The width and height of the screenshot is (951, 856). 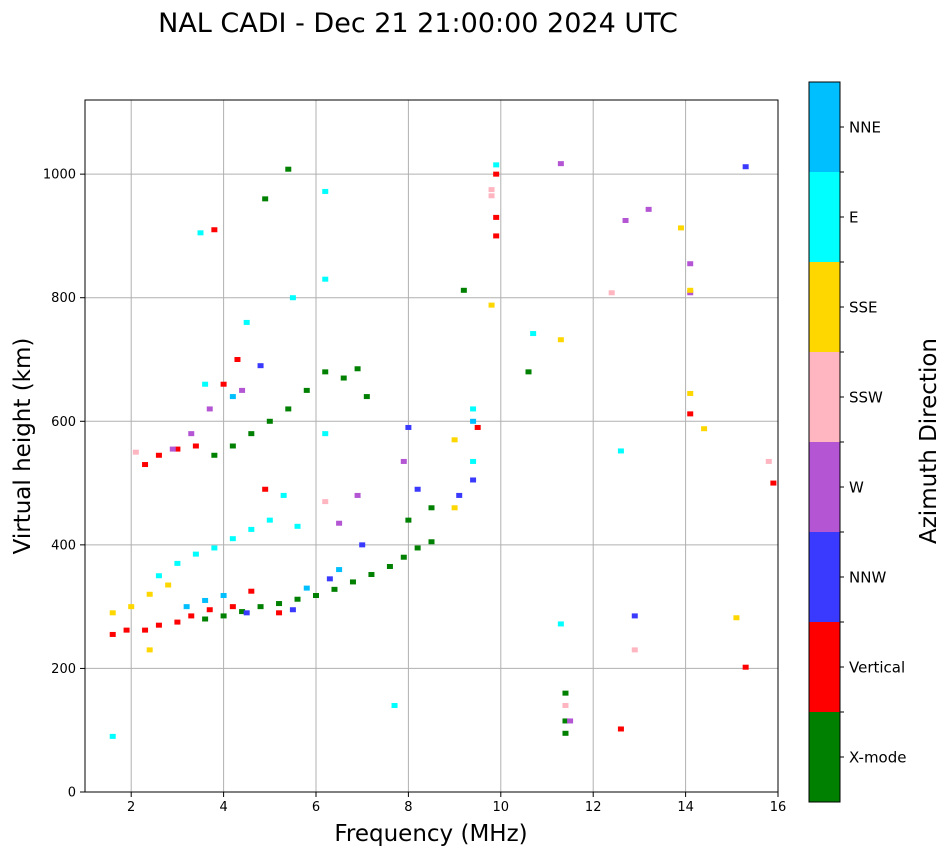 What do you see at coordinates (853, 218) in the screenshot?
I see `colorbar-tick-label: E` at bounding box center [853, 218].